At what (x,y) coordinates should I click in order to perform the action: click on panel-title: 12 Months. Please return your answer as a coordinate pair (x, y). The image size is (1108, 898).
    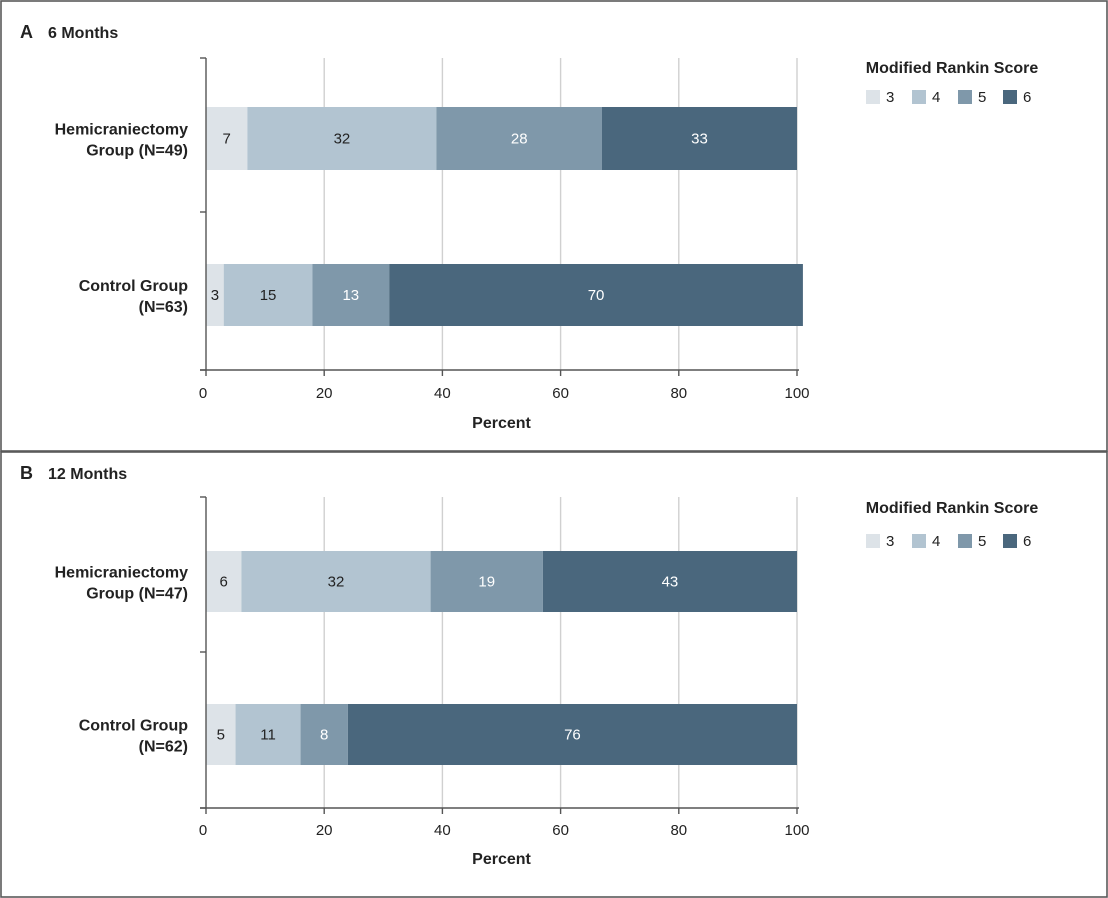
    Looking at the image, I should click on (87, 474).